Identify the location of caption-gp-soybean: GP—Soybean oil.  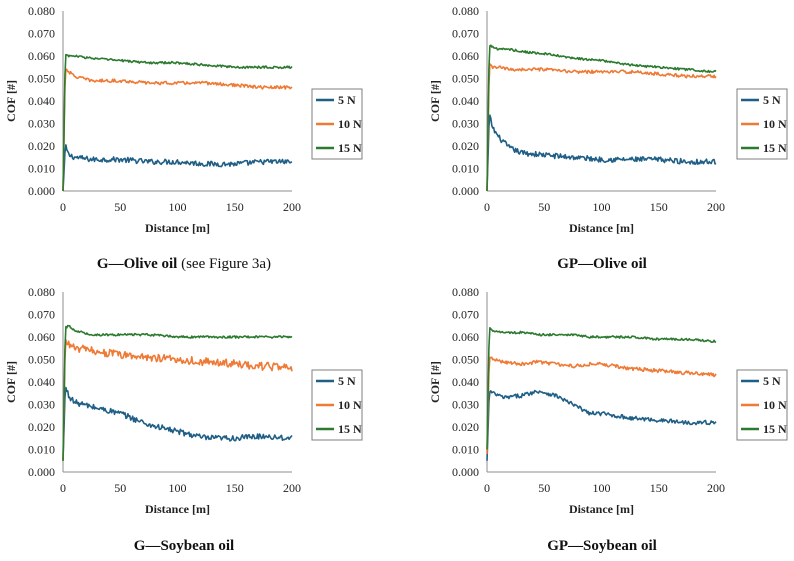
(602, 546).